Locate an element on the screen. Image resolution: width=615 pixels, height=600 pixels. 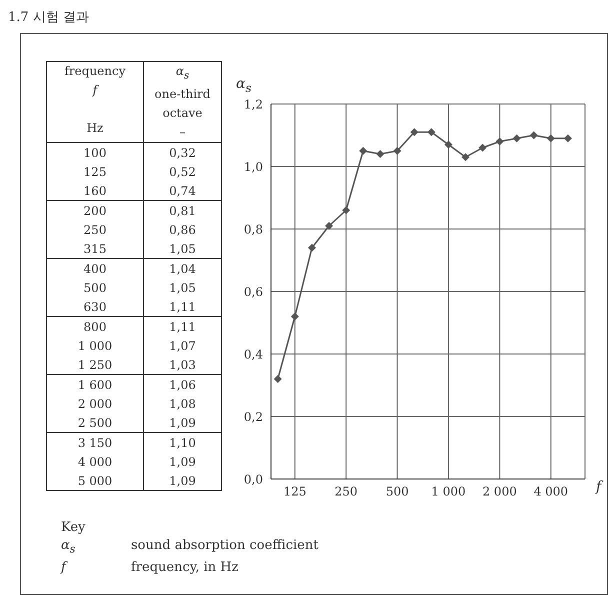
text: 1 000 is located at coordinates (95, 345).